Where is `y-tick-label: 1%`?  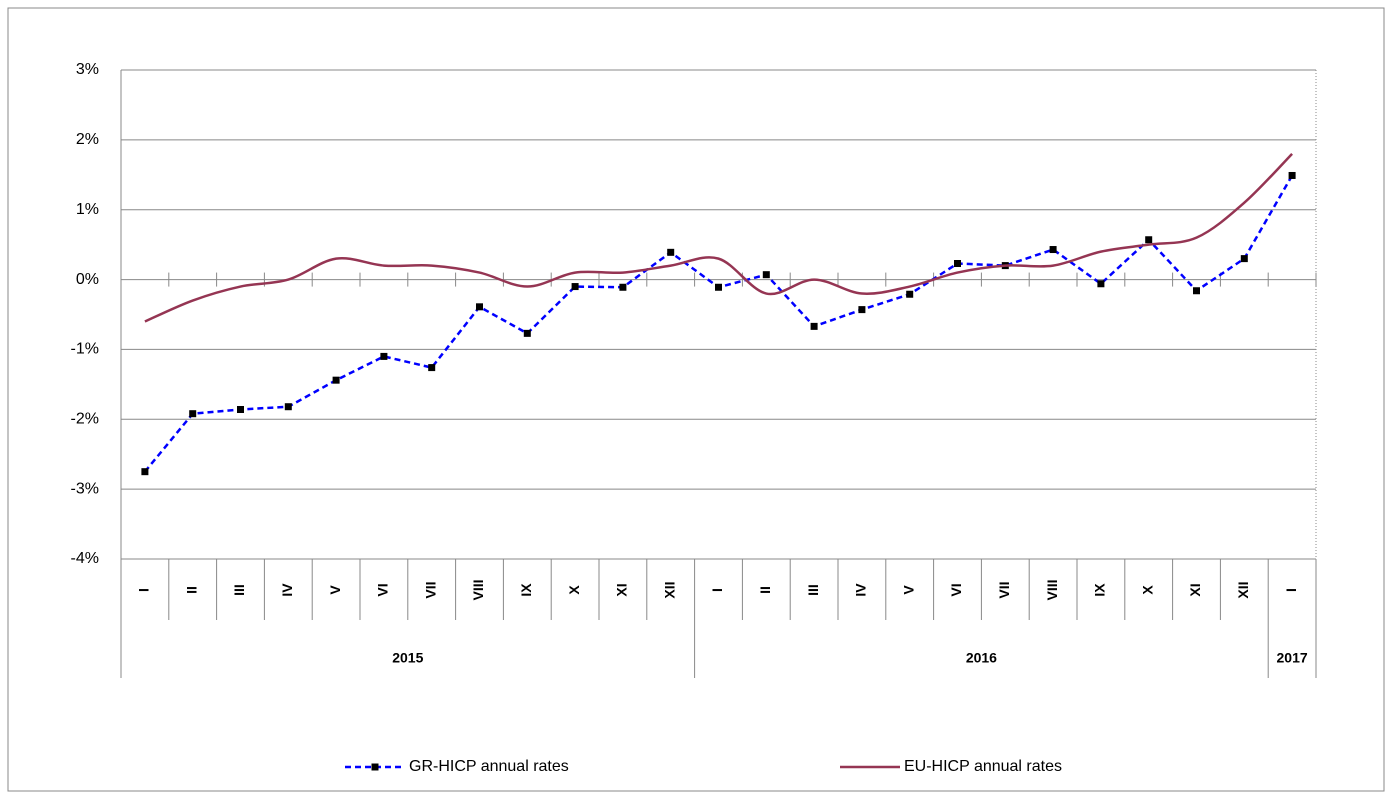
y-tick-label: 1% is located at coordinates (87, 209).